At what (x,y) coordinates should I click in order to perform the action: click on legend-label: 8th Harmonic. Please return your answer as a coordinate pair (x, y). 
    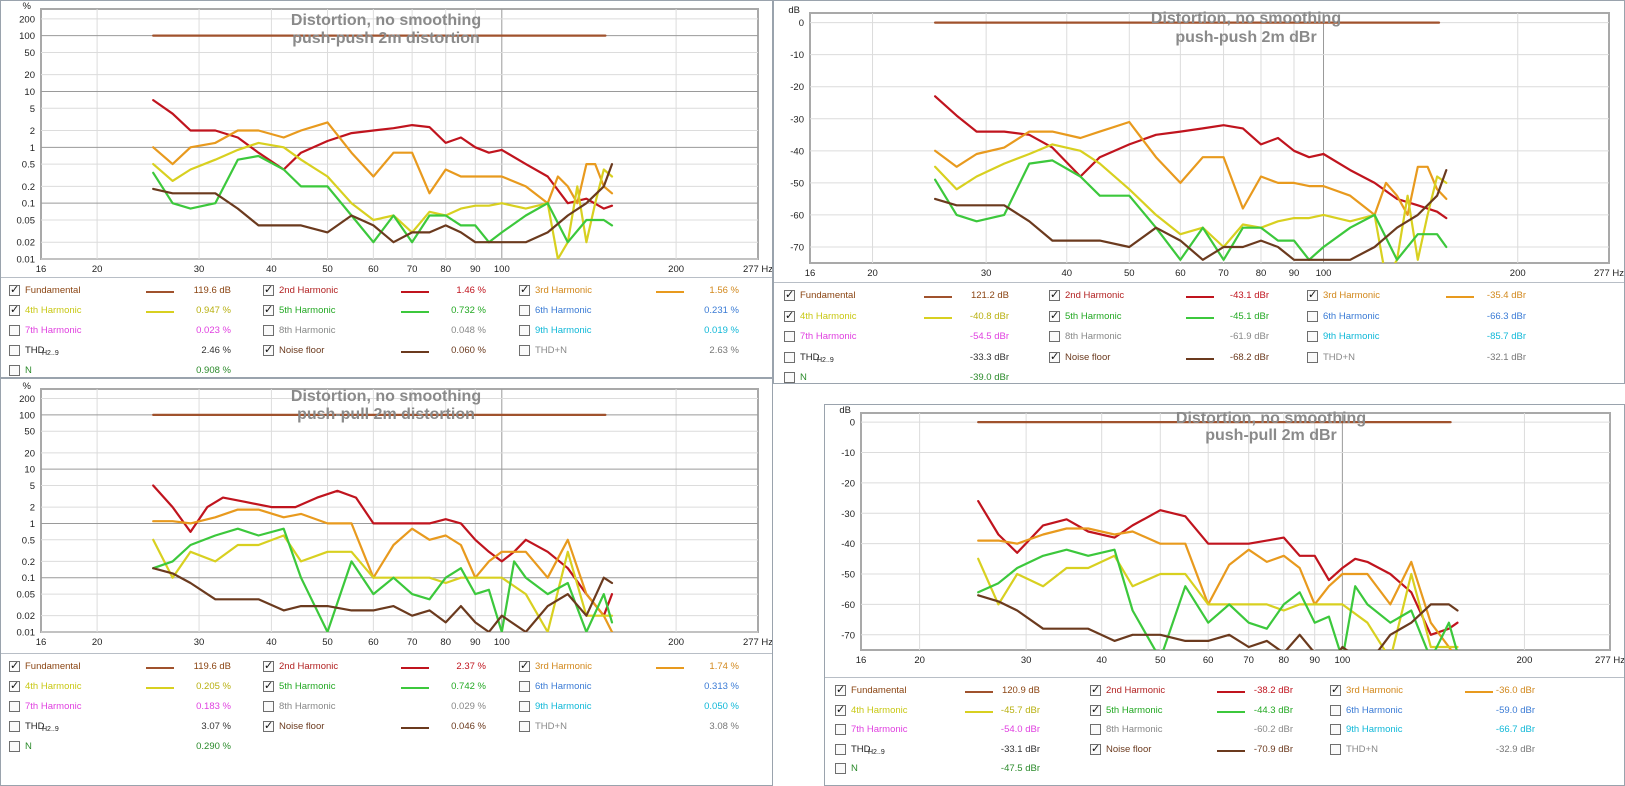
    Looking at the image, I should click on (307, 330).